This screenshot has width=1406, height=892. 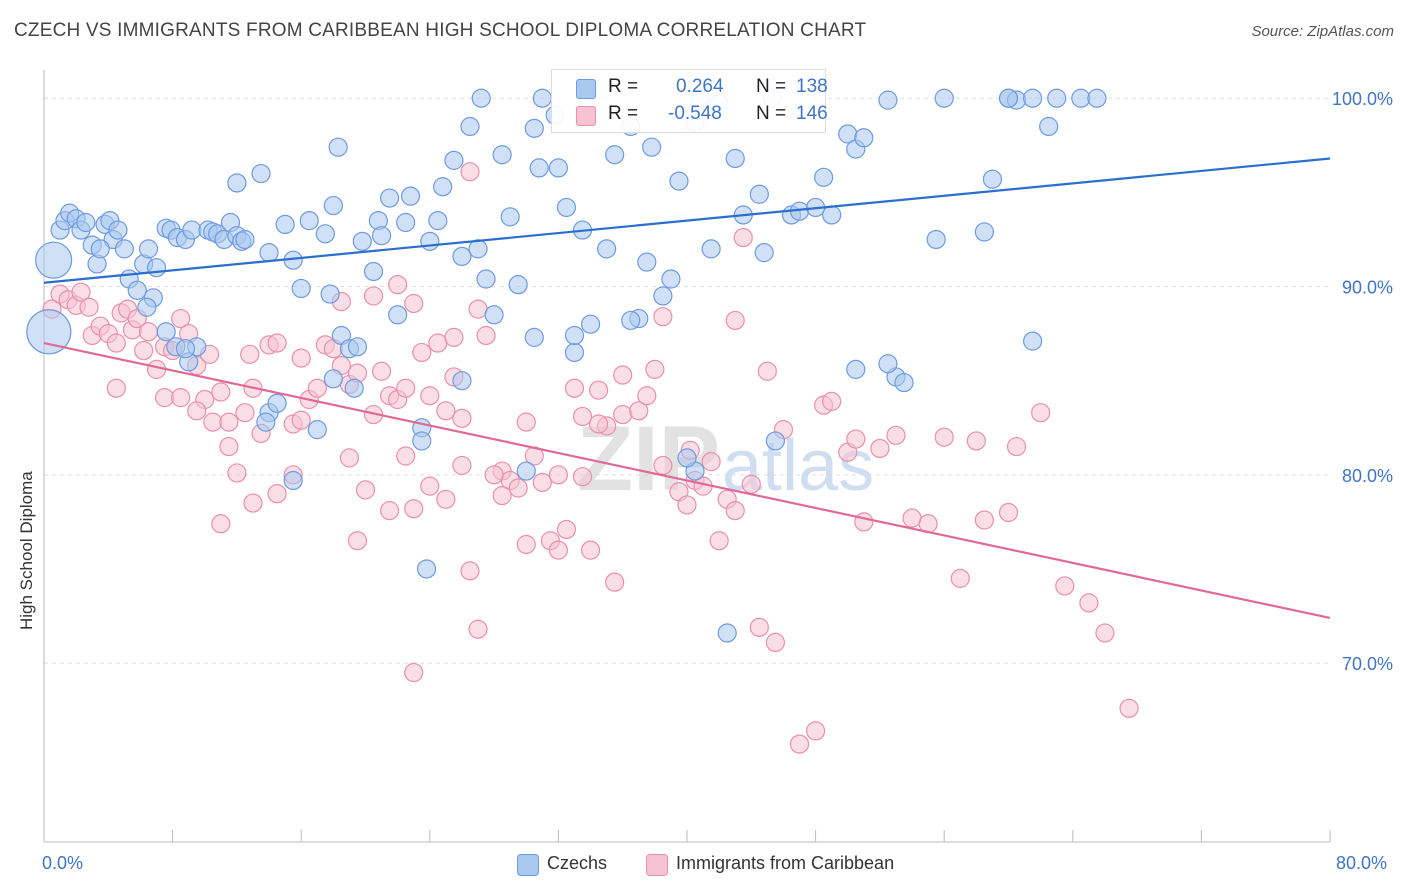 I want to click on czech-n-value: 138, so click(x=812, y=86).